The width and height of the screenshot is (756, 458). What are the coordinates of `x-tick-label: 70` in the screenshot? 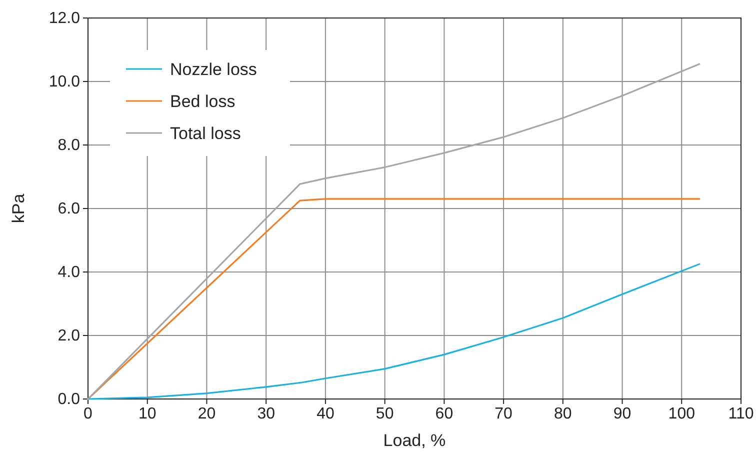 It's located at (503, 413).